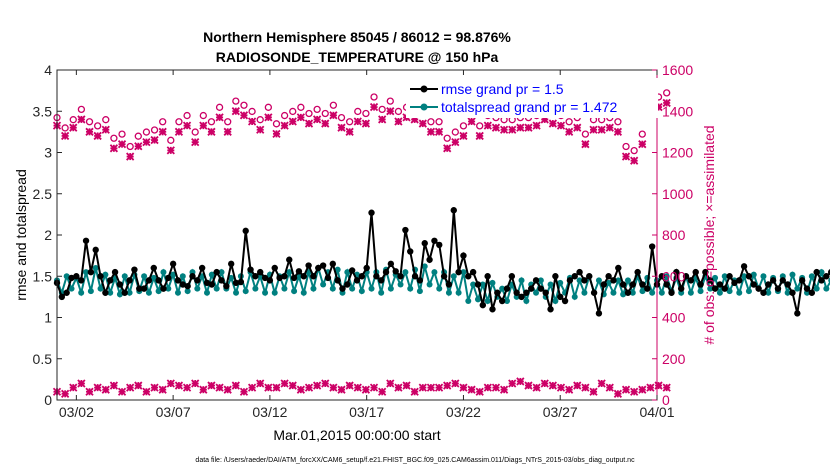 Image resolution: width=830 pixels, height=470 pixels. Describe the element at coordinates (48, 235) in the screenshot. I see `y-left-tick-label: 2` at that location.